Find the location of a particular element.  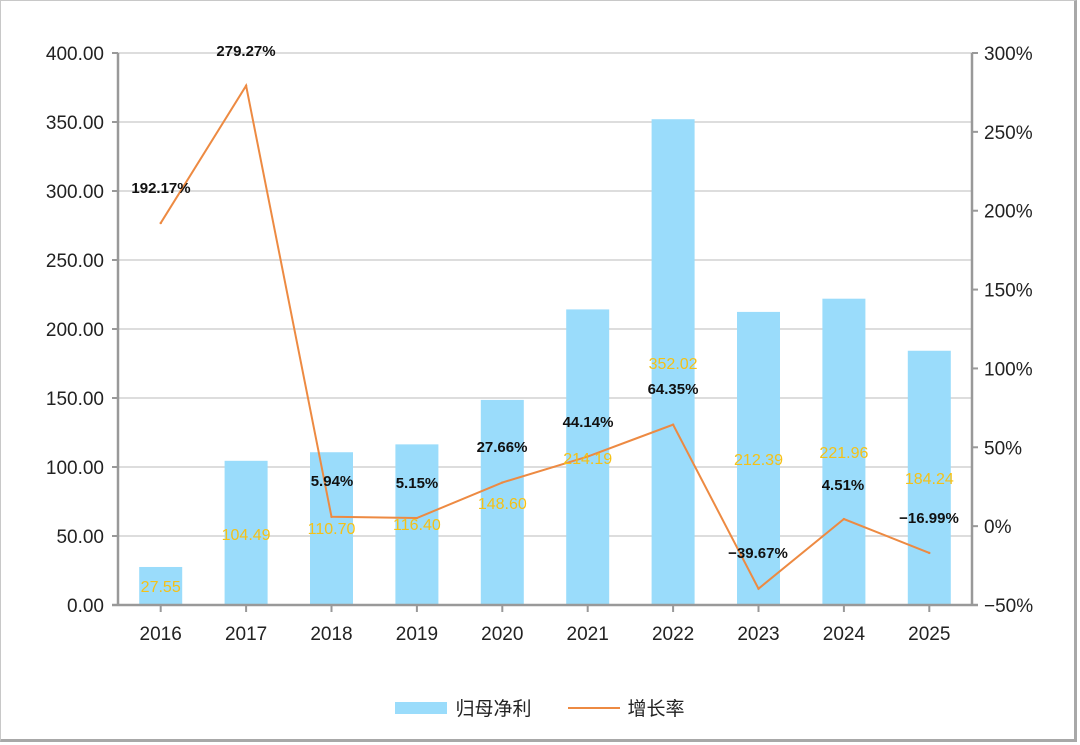

bar-value-label: 148.60 is located at coordinates (502, 504).